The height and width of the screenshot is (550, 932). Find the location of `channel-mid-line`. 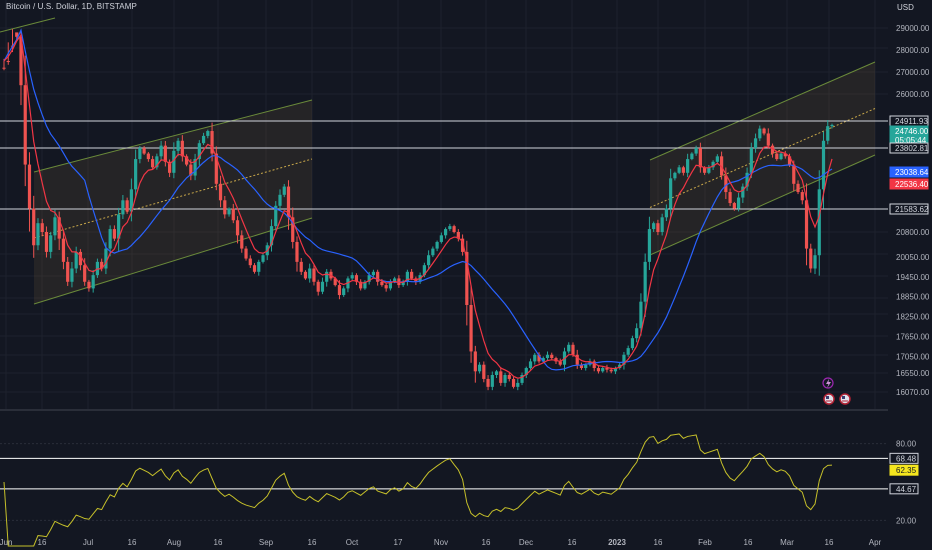

channel-mid-line is located at coordinates (762, 158).